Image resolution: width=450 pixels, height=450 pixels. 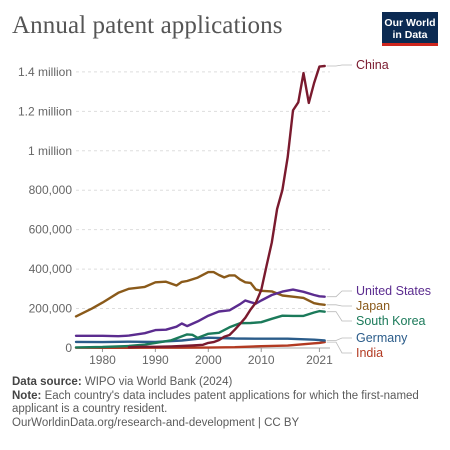 I want to click on owid-logo: Our World in Data, so click(x=410, y=29).